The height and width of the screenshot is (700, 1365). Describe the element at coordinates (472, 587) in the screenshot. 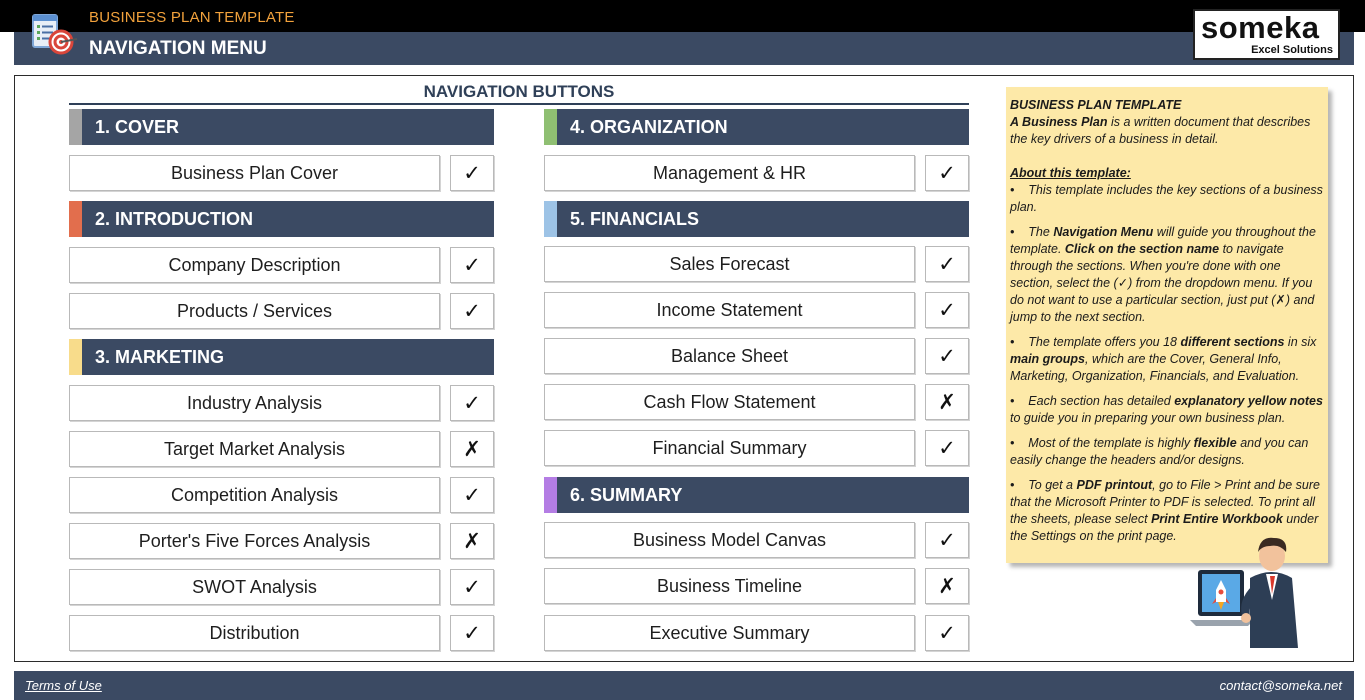

I see `status-swot-analysis: ✓` at that location.